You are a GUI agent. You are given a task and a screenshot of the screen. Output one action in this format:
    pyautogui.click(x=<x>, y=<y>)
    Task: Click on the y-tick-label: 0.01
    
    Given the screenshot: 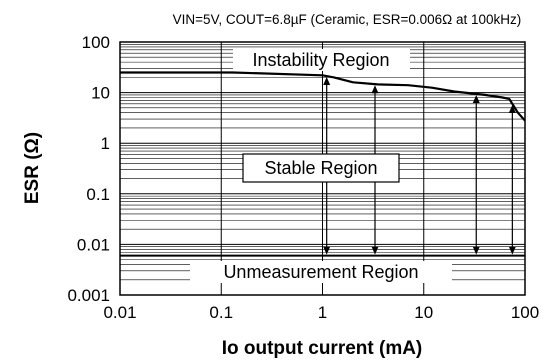 What is the action you would take?
    pyautogui.click(x=93, y=244)
    